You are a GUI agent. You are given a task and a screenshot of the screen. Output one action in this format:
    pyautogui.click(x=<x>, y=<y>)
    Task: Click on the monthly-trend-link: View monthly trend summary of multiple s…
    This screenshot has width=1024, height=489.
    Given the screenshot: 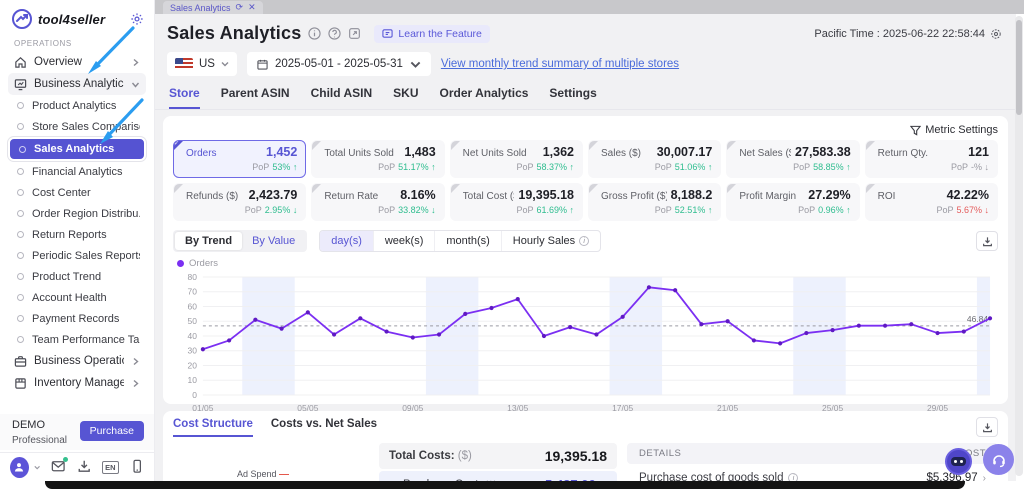 What is the action you would take?
    pyautogui.click(x=560, y=64)
    